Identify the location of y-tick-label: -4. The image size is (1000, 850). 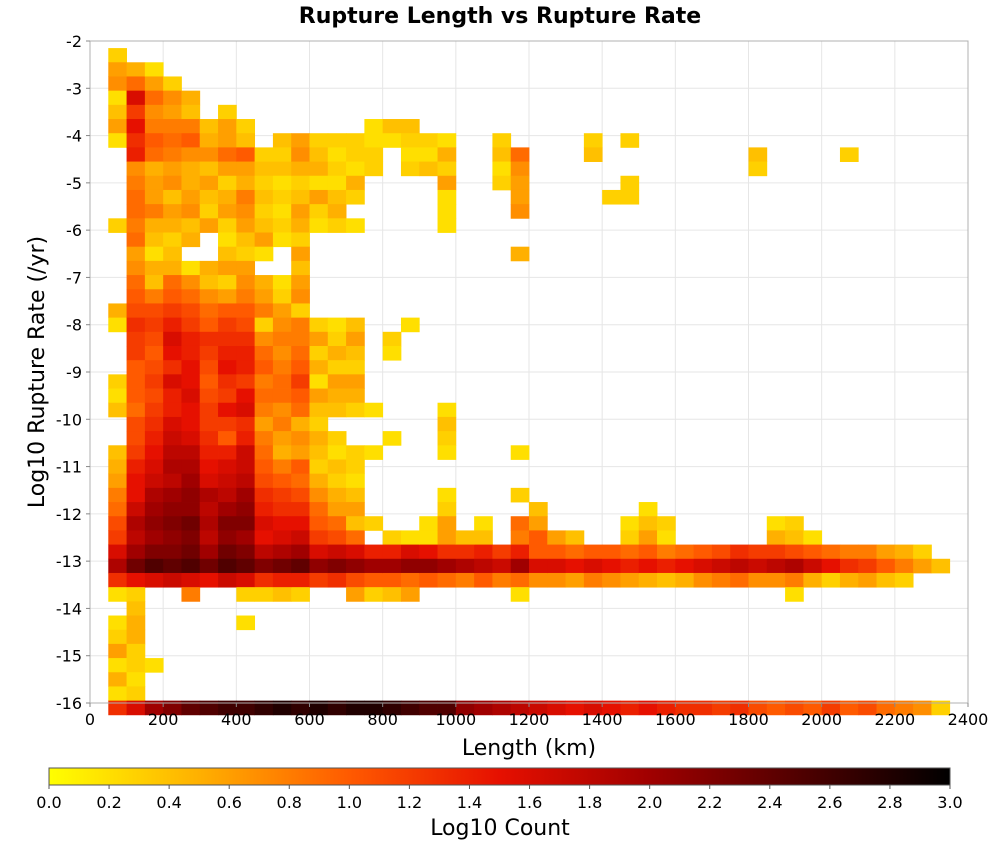
(74, 136).